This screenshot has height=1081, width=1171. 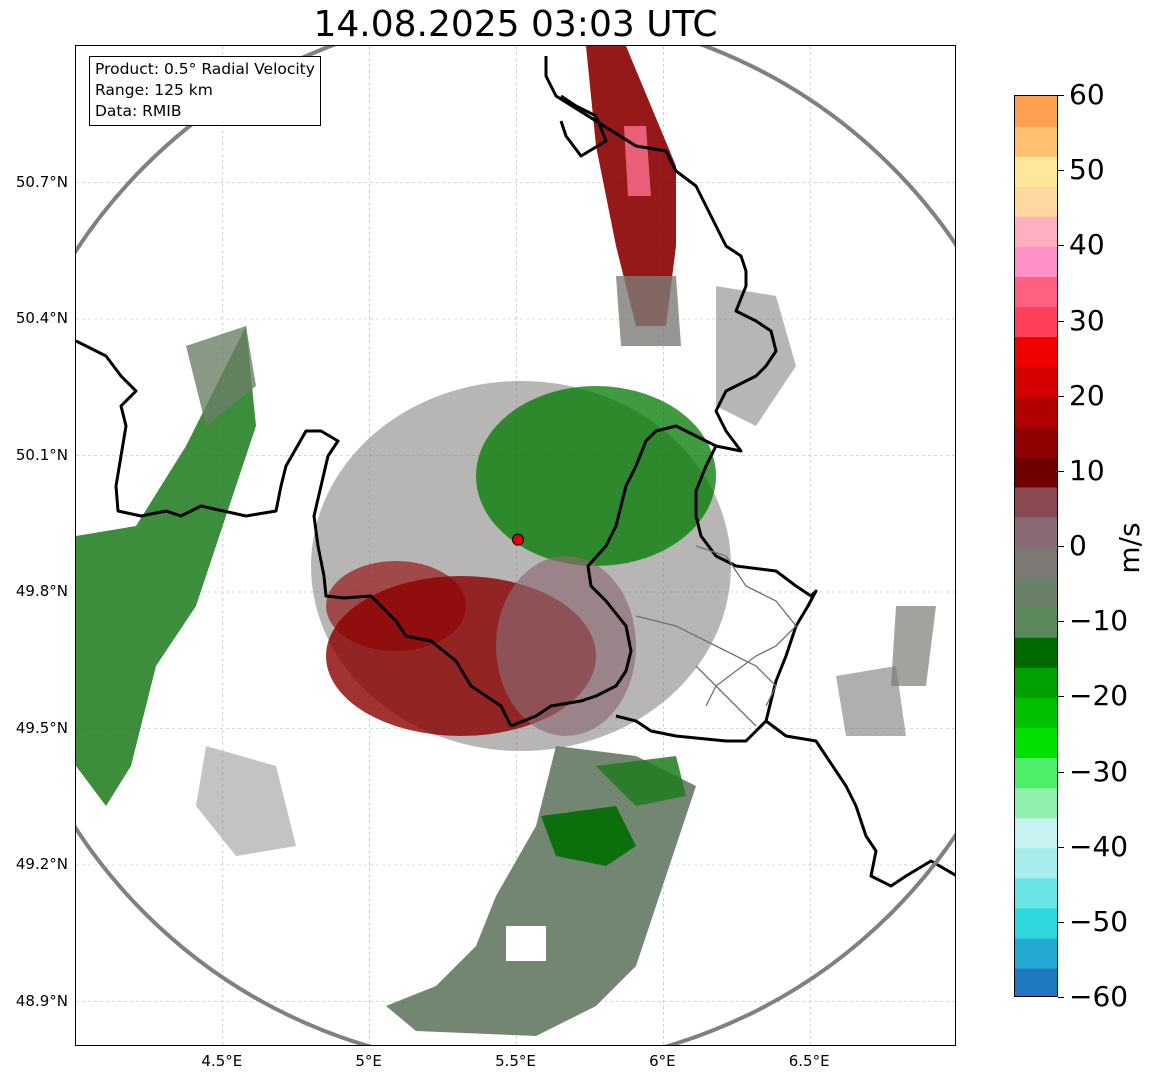 I want to click on lat-tick-label: 49.8°N, so click(x=41, y=591).